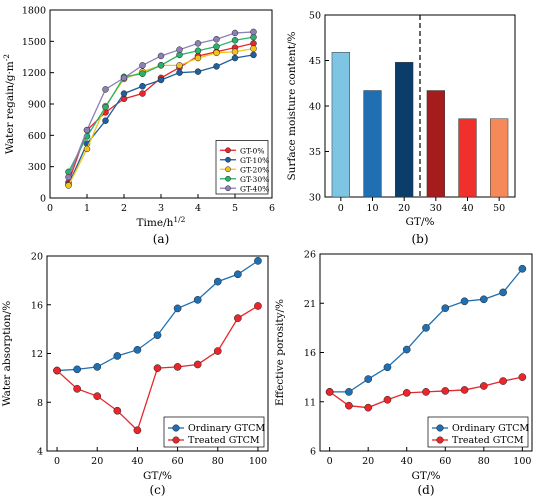 This screenshot has height=504, width=550. What do you see at coordinates (254, 169) in the screenshot?
I see `panel-a-legend-label: GT-20%` at bounding box center [254, 169].